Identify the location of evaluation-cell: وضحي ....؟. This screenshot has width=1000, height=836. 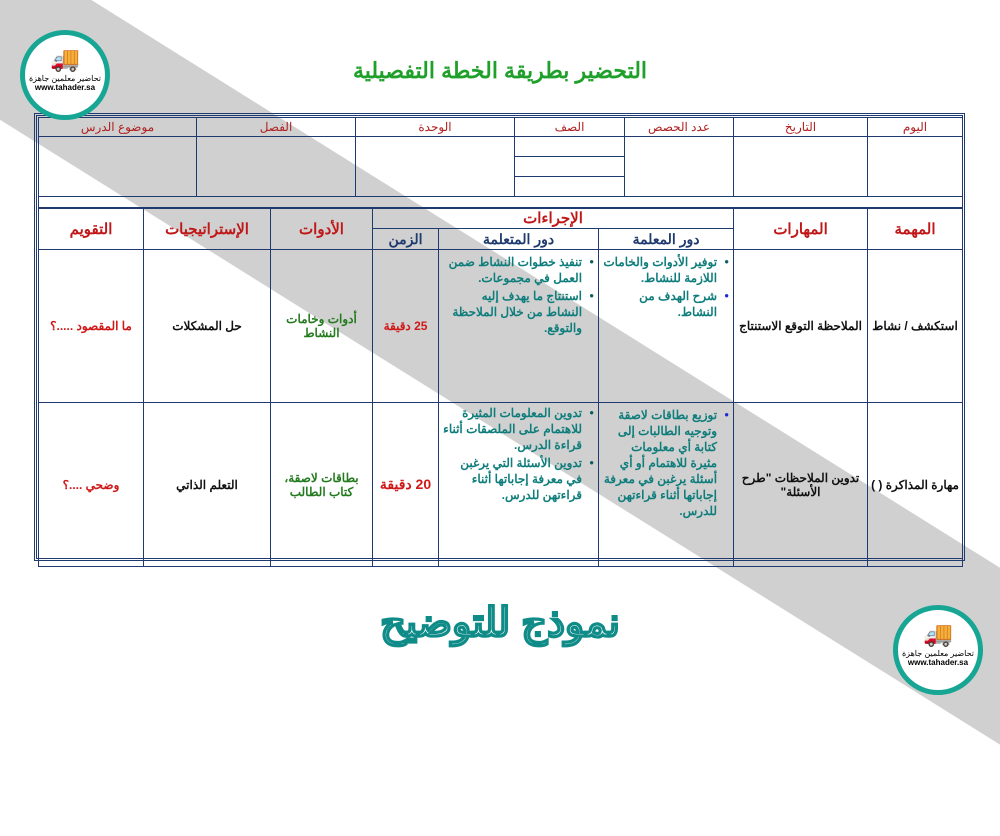
(91, 484).